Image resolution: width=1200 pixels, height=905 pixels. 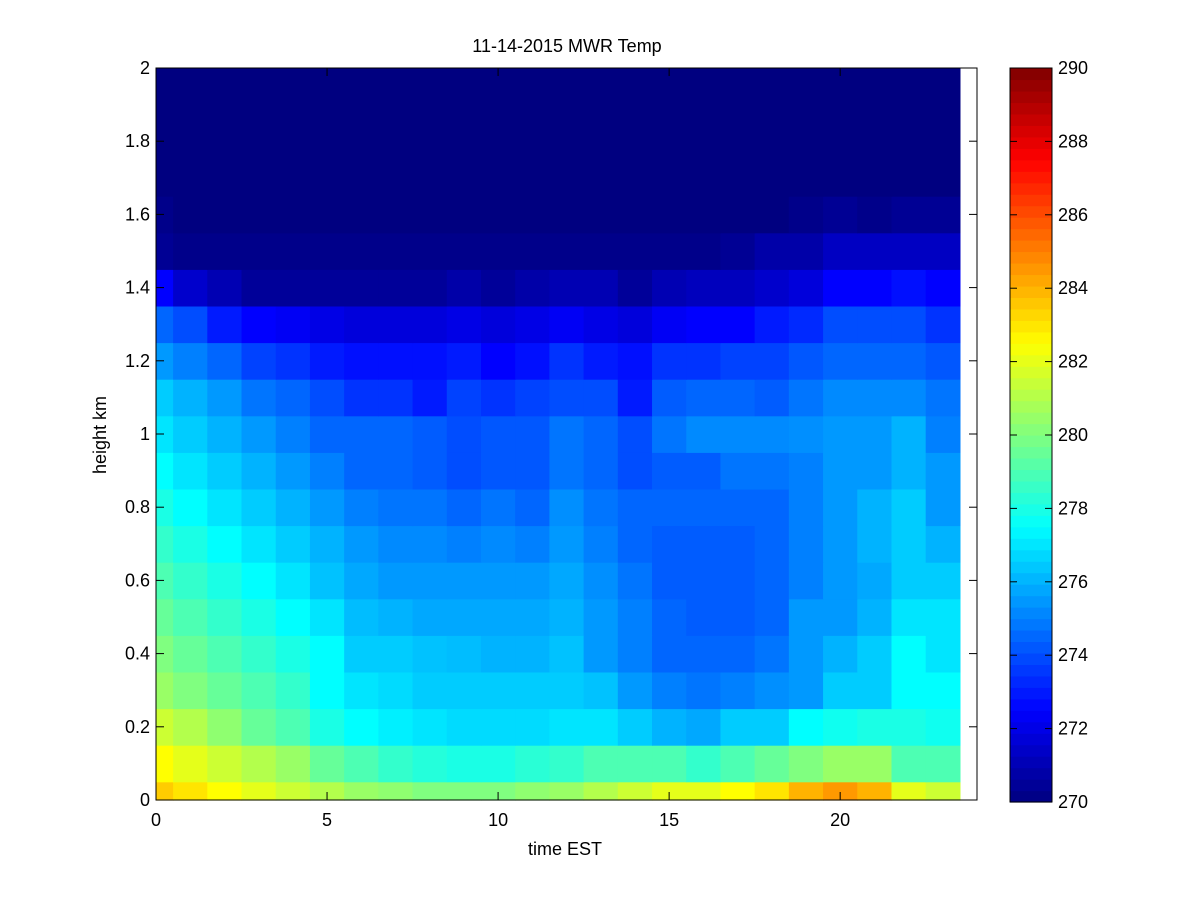 I want to click on y-axis-label: height km, so click(x=100, y=435).